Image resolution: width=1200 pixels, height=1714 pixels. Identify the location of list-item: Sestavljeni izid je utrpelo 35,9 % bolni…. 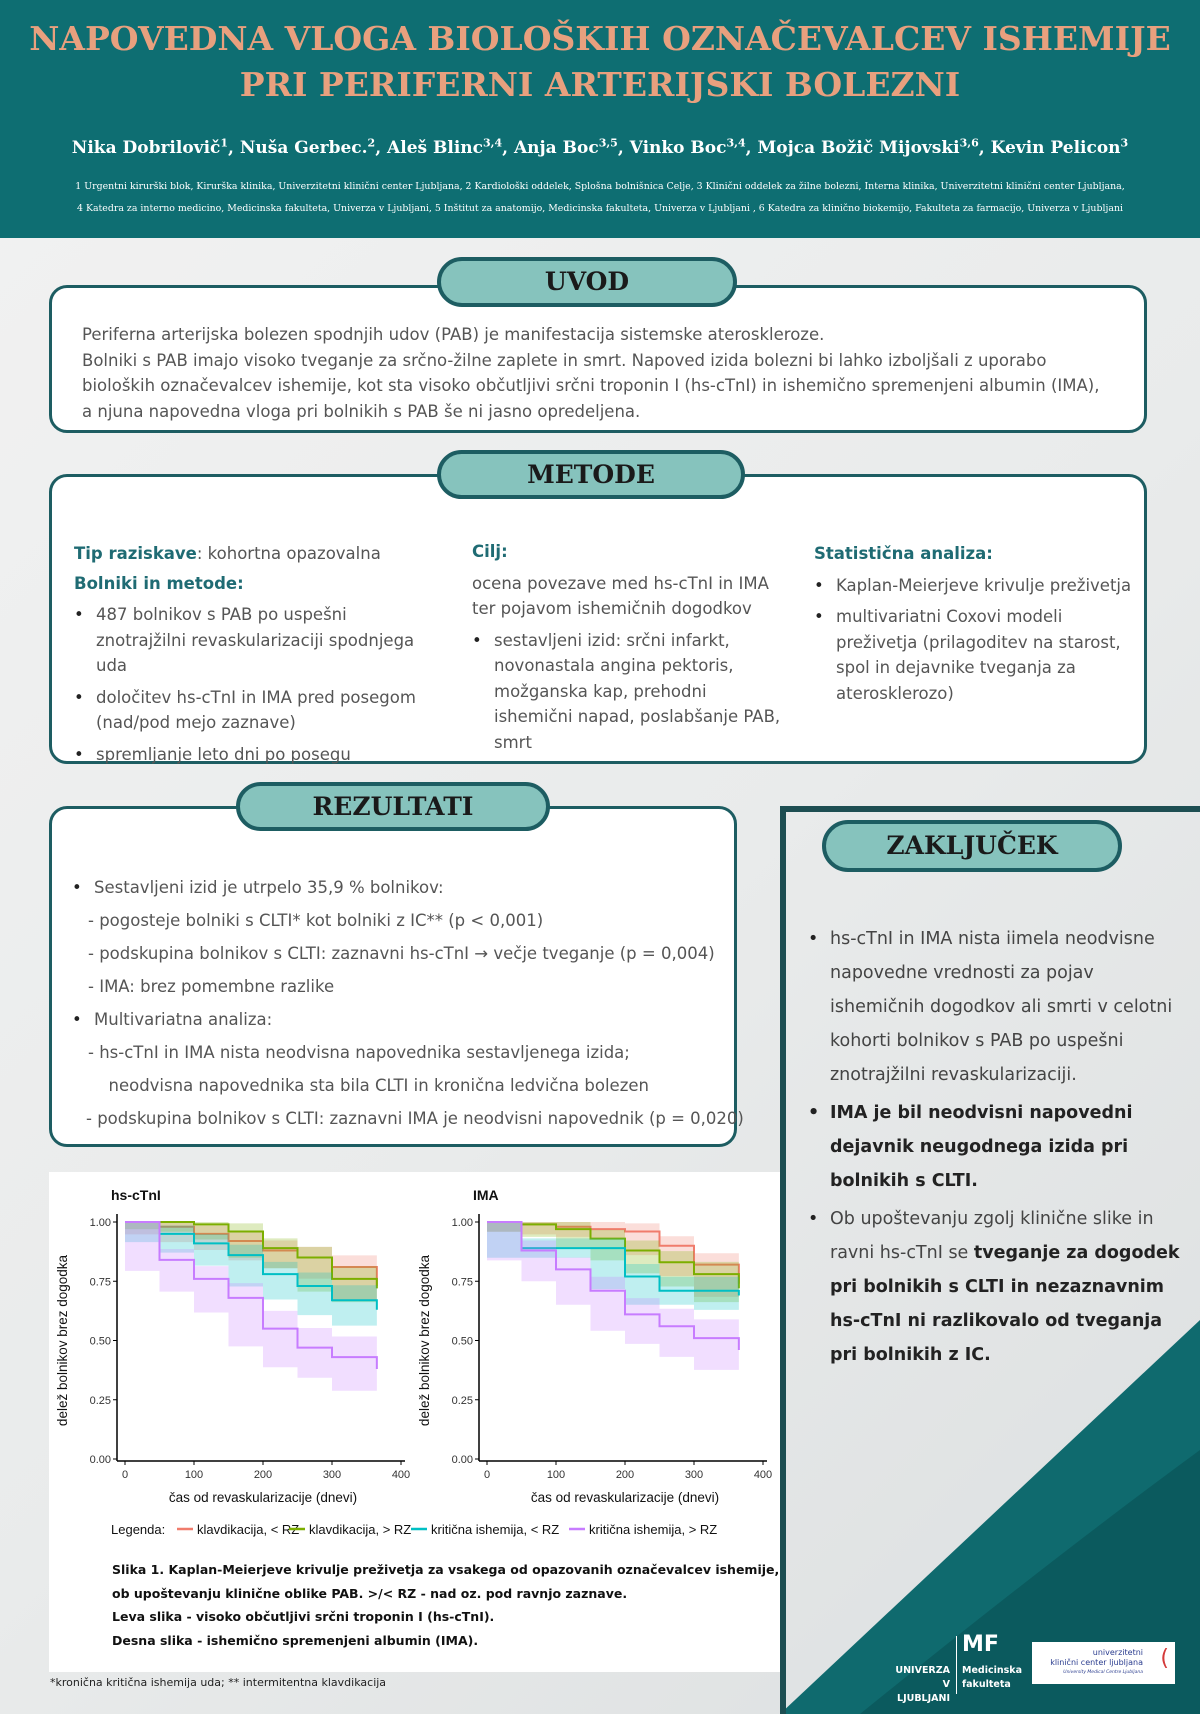
(408, 887).